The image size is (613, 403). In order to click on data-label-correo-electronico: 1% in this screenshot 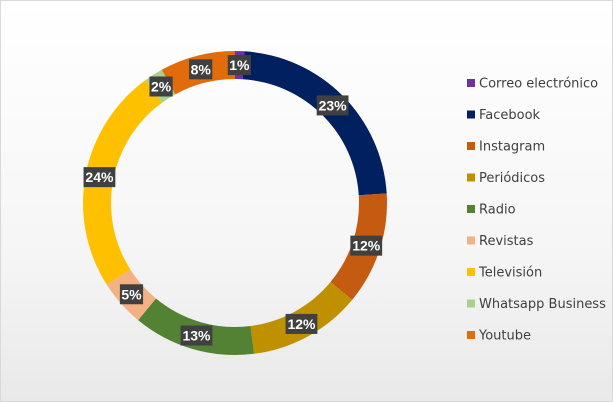, I will do `click(239, 65)`.